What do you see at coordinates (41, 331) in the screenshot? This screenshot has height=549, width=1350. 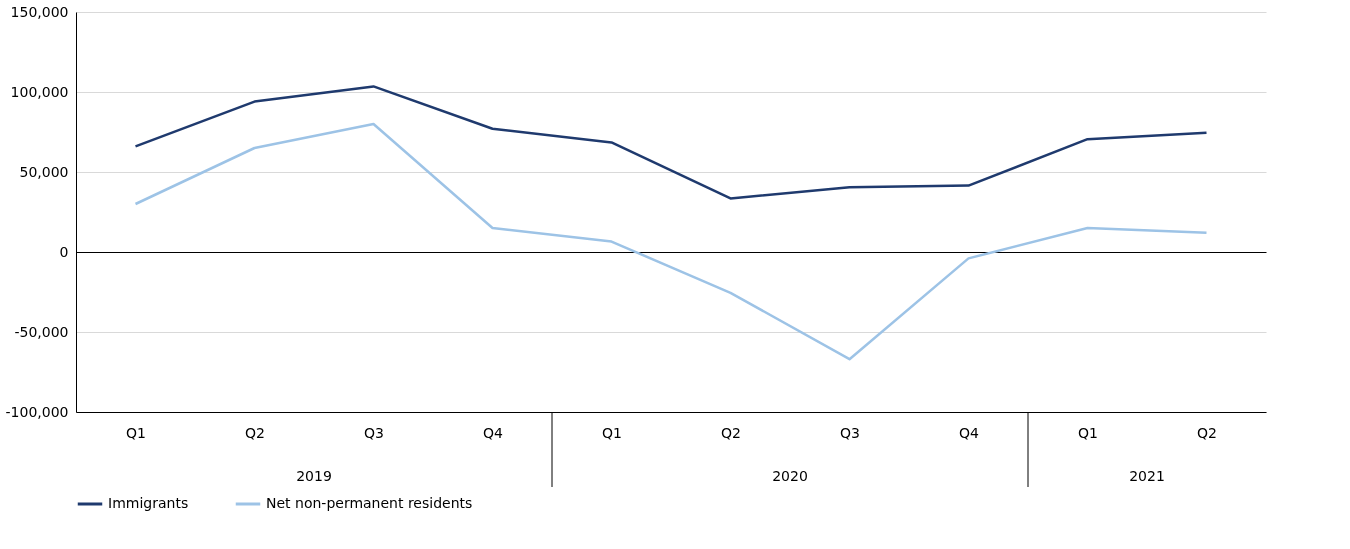 I see `y-tick-label: -50,000` at bounding box center [41, 331].